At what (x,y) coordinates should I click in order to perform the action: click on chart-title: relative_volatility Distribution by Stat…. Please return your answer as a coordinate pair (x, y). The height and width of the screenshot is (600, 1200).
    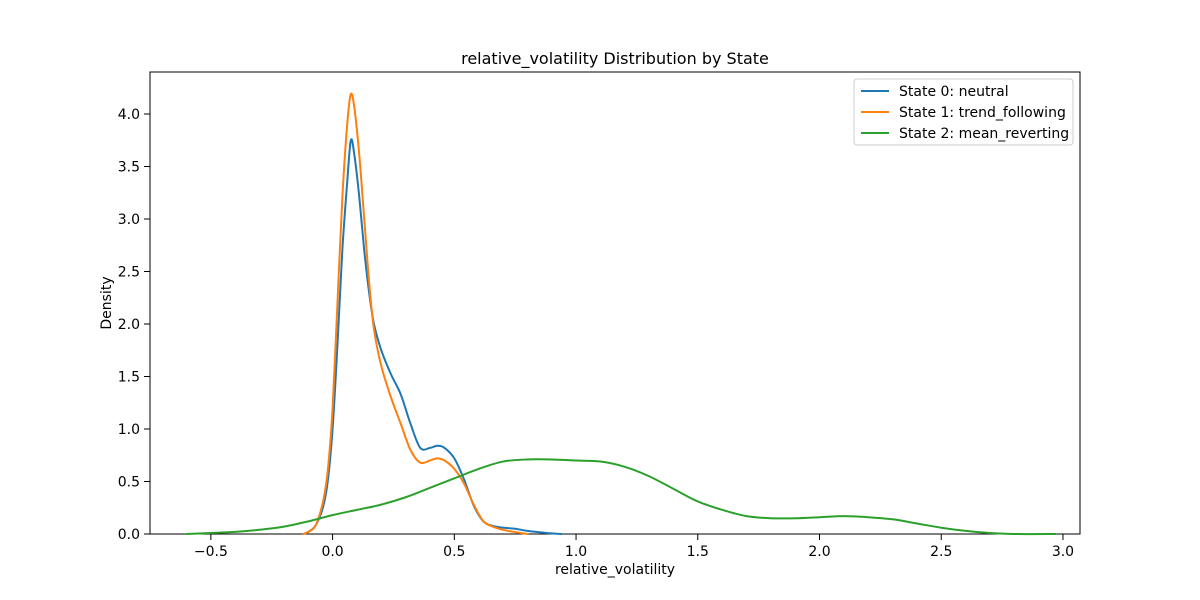
    Looking at the image, I should click on (615, 59).